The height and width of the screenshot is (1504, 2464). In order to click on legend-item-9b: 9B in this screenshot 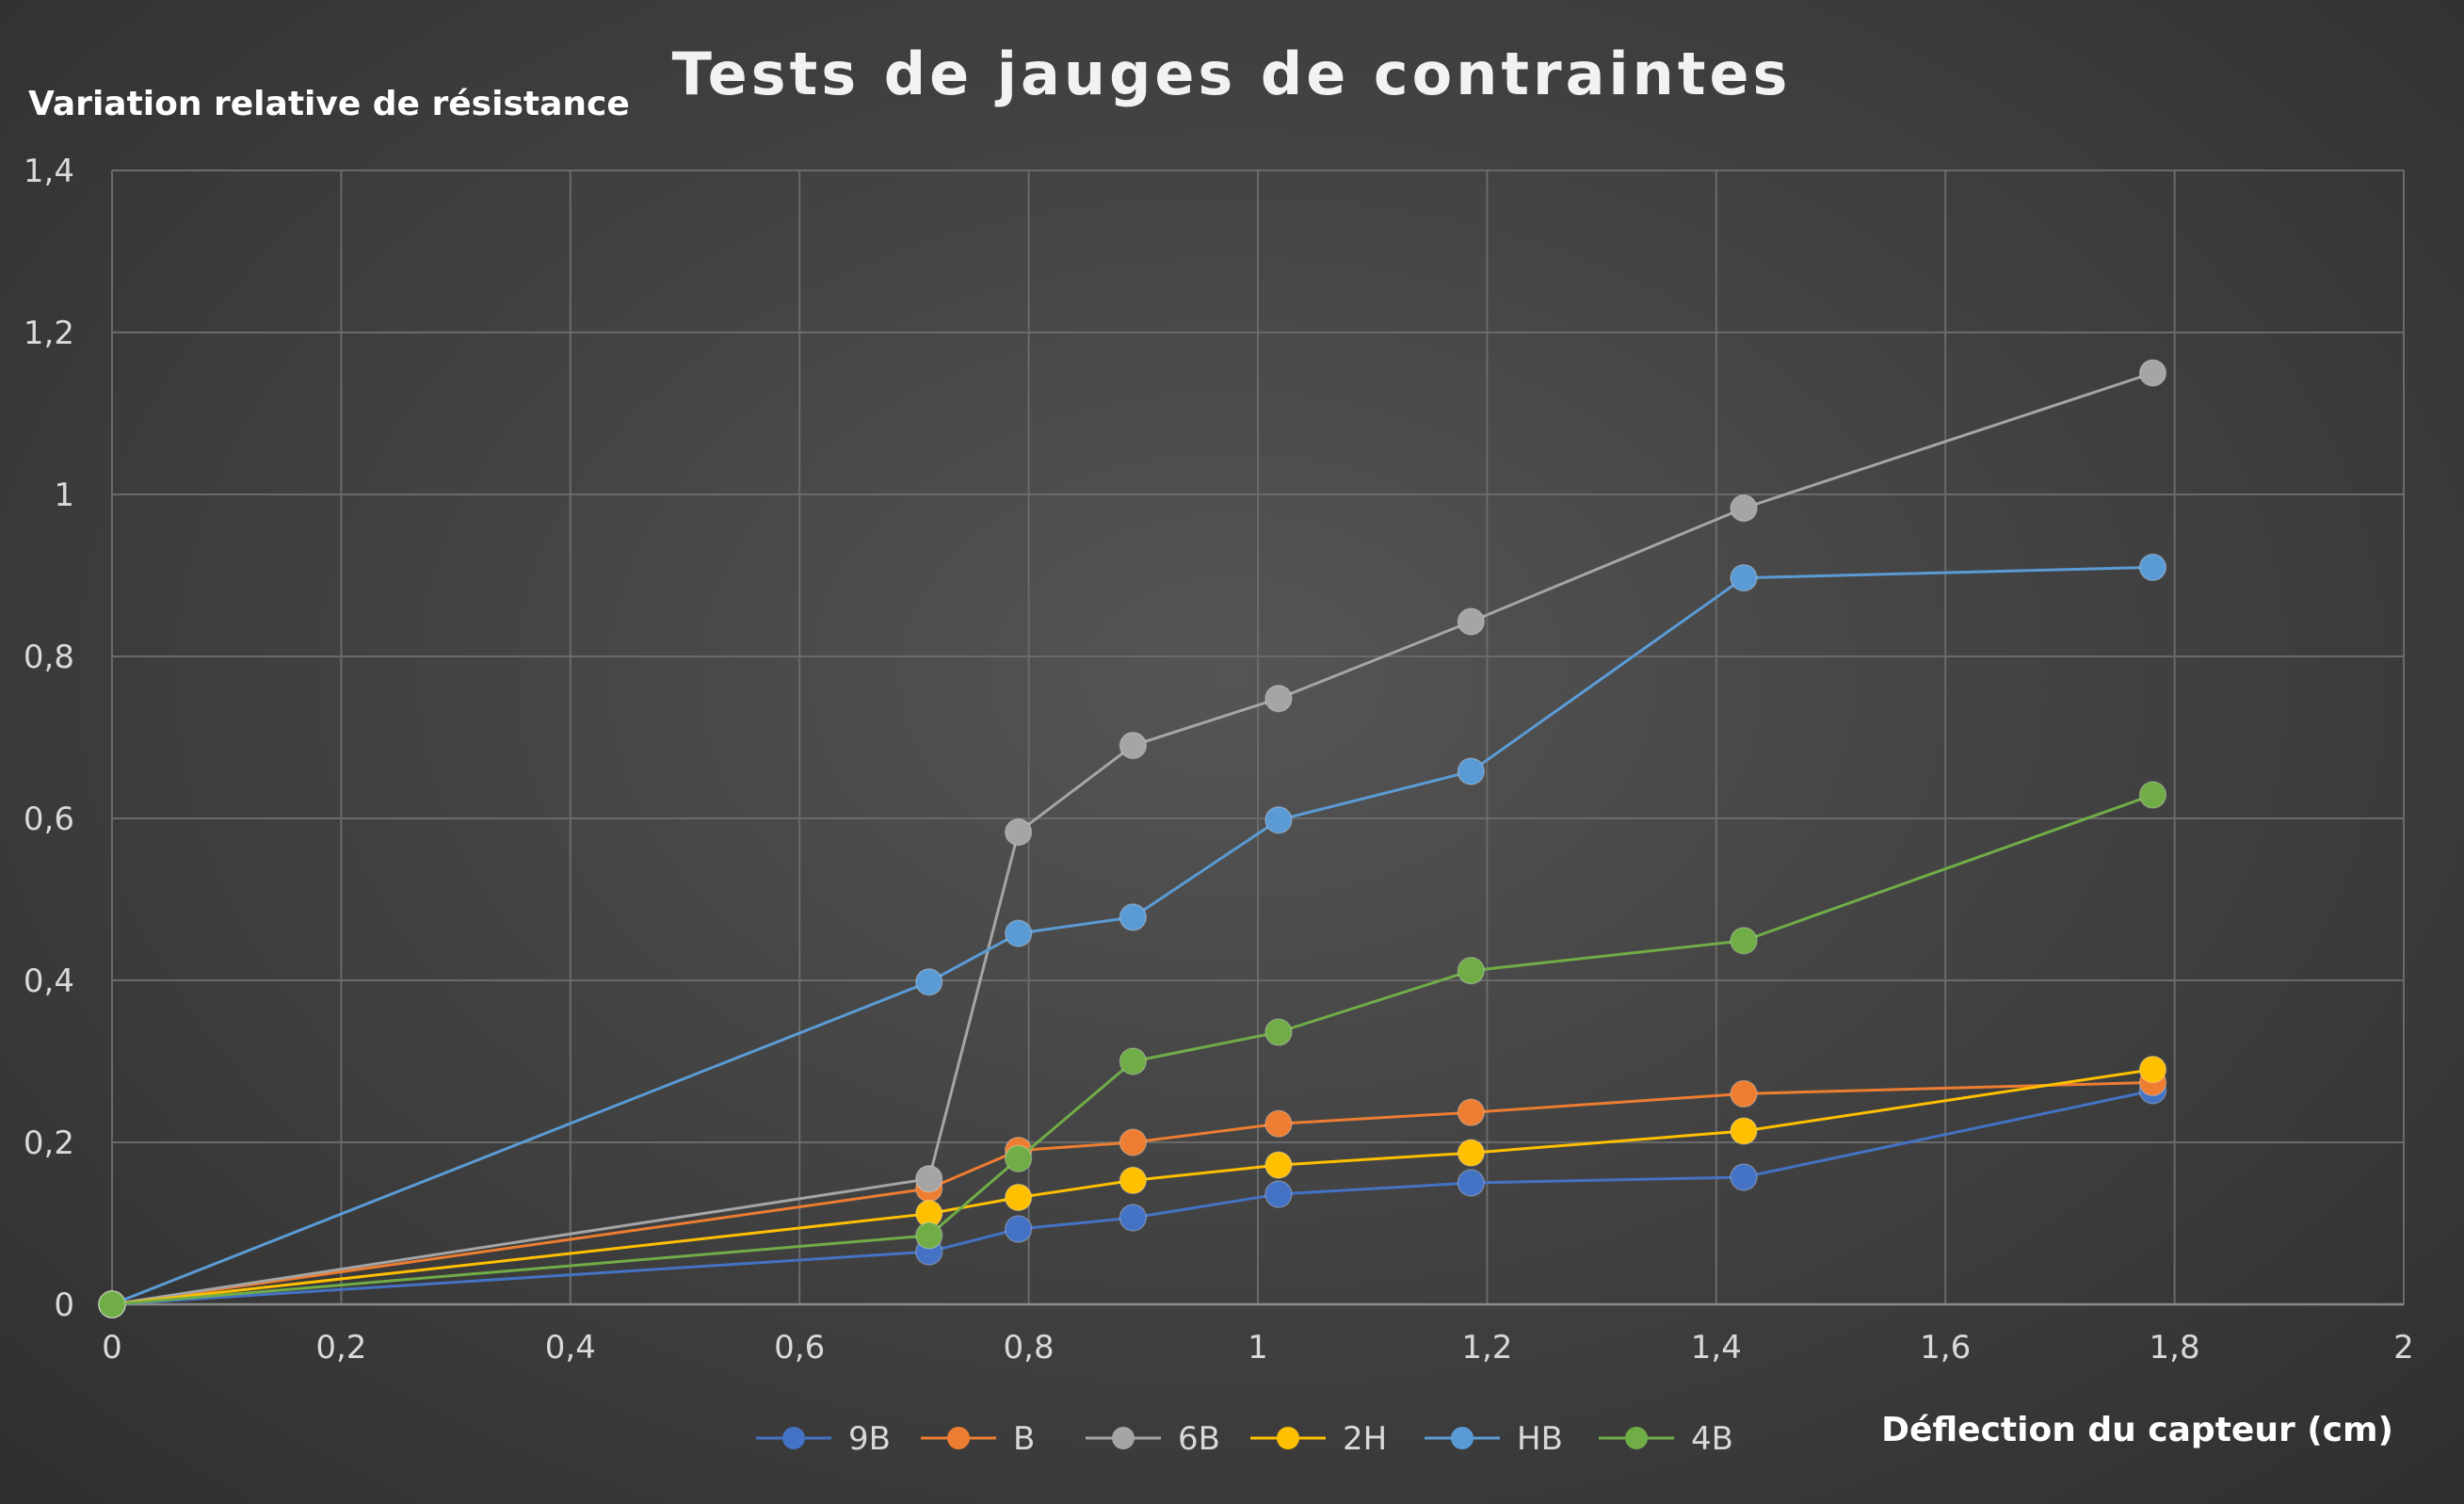, I will do `click(824, 1439)`.